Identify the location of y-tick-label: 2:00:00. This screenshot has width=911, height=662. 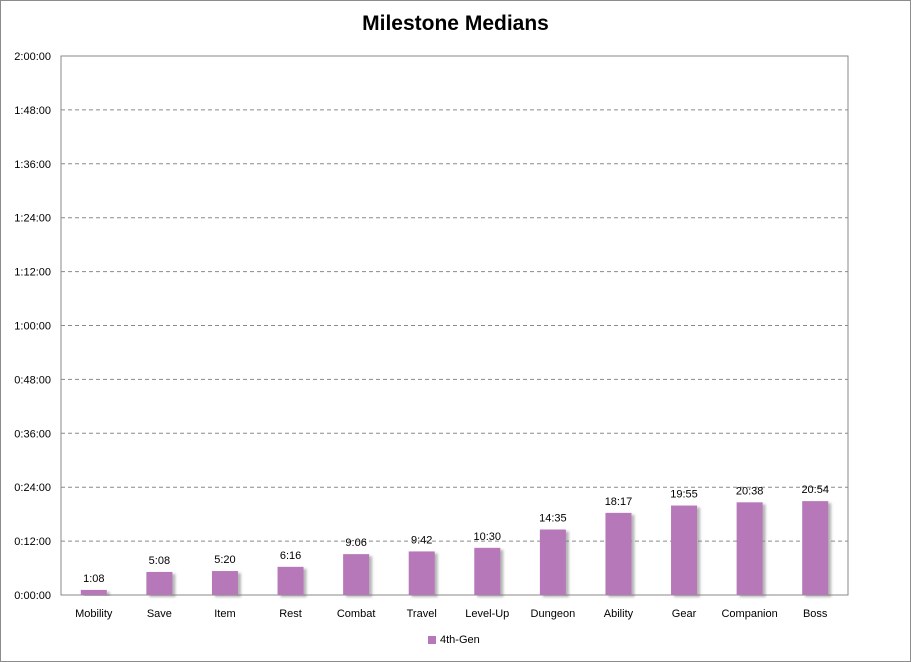
(32, 57).